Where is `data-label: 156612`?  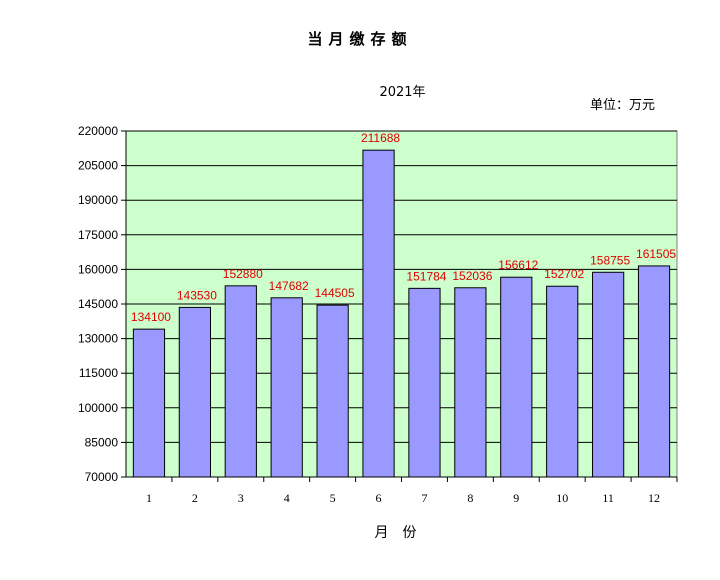
data-label: 156612 is located at coordinates (518, 265).